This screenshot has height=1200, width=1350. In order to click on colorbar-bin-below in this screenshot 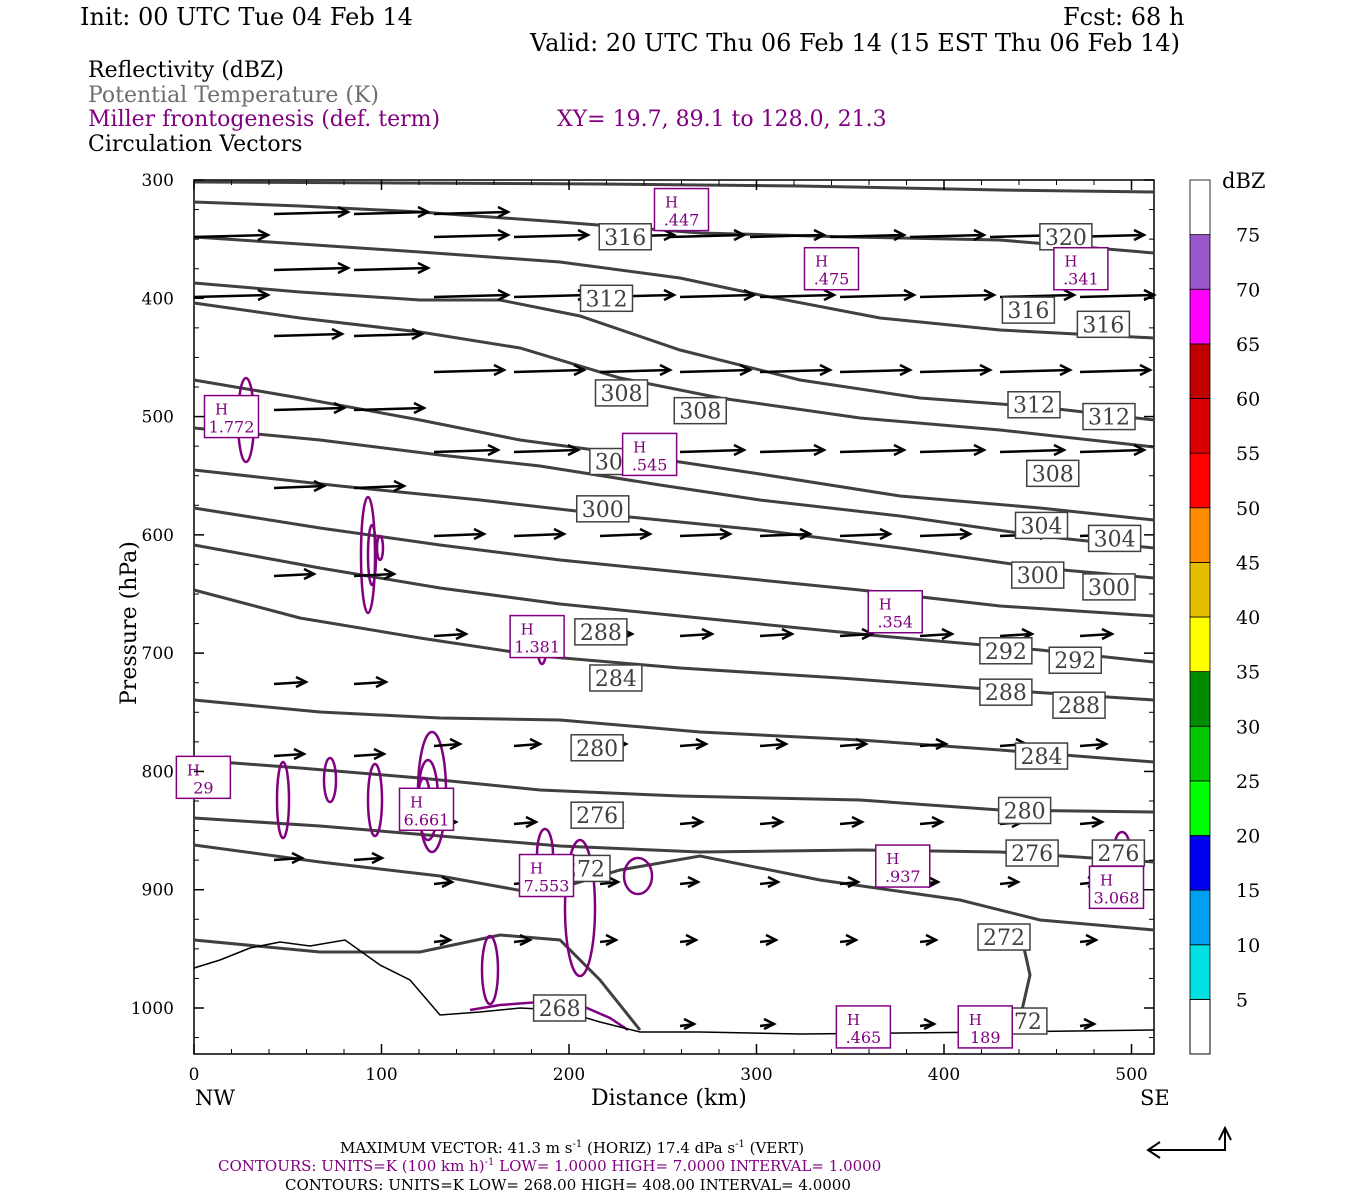, I will do `click(1200, 1026)`.